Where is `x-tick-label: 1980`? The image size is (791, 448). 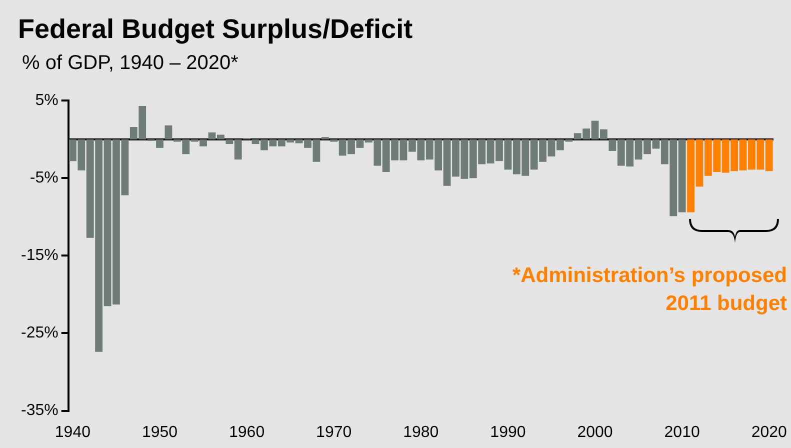 x-tick-label: 1980 is located at coordinates (421, 432).